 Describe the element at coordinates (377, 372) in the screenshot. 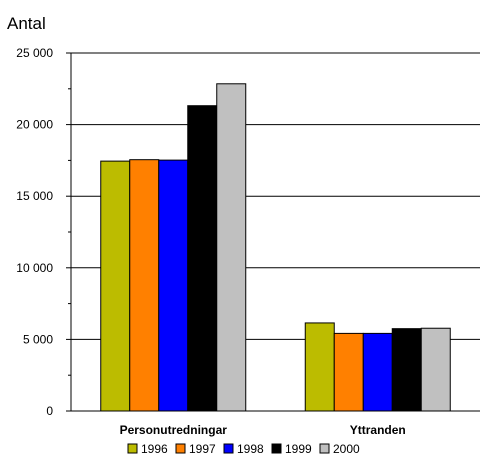

I see `bar-1998-yttranden` at that location.